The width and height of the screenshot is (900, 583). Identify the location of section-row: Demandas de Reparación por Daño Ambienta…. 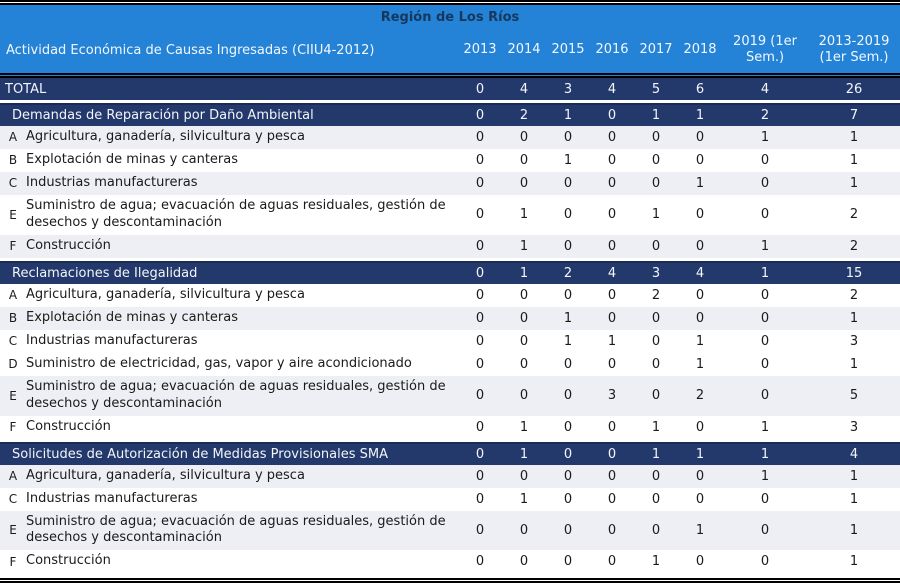
(450, 114).